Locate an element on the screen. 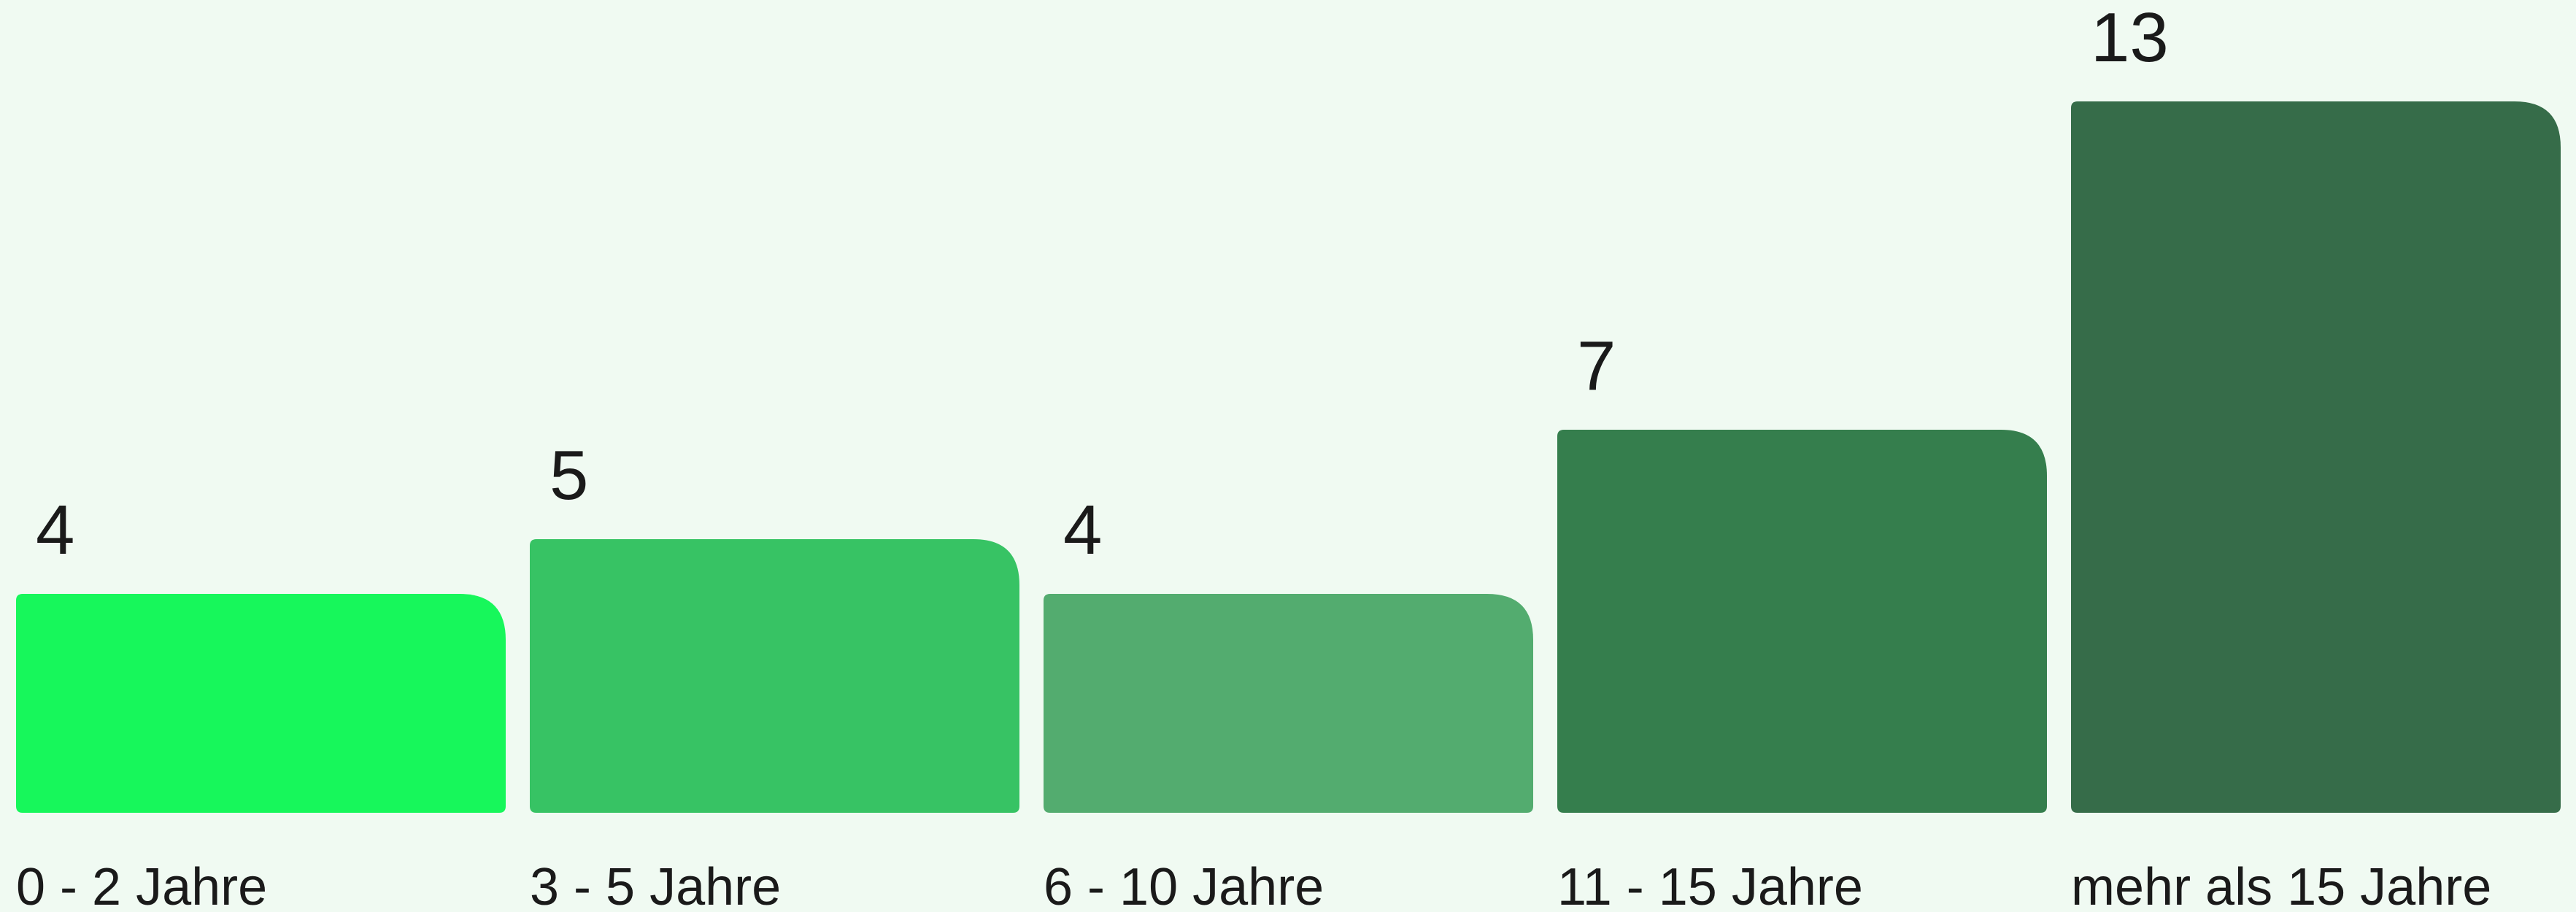 The height and width of the screenshot is (912, 2576). value-label: 13 is located at coordinates (2130, 39).